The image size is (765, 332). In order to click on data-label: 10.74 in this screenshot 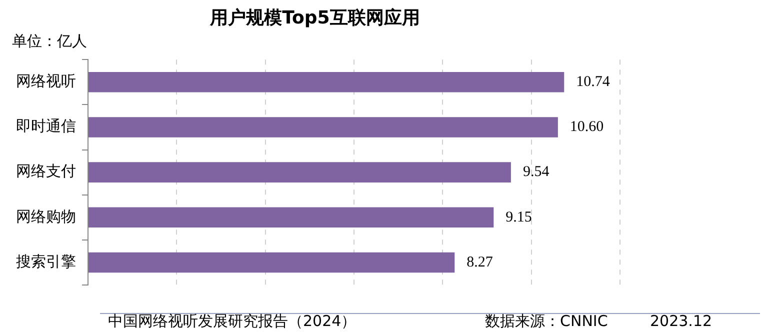, I will do `click(593, 82)`.